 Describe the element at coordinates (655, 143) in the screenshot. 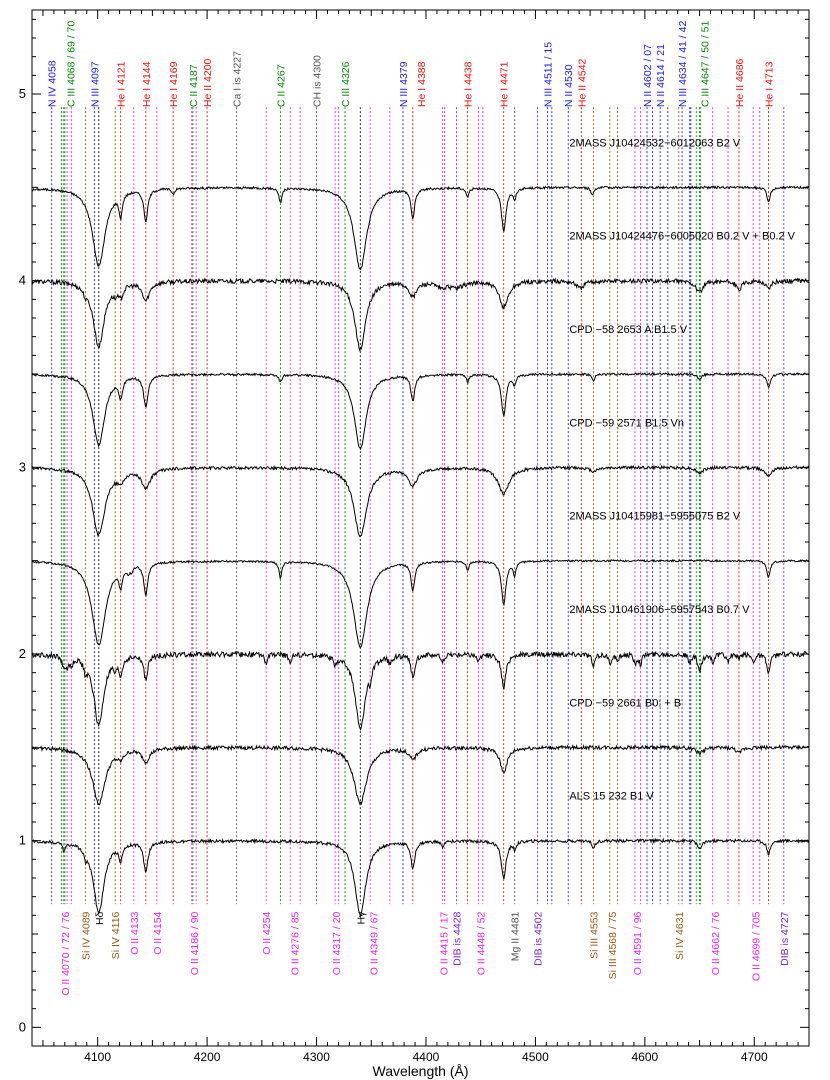

I see `series-label: 2MASS J10424532−6012063 B2 V` at that location.